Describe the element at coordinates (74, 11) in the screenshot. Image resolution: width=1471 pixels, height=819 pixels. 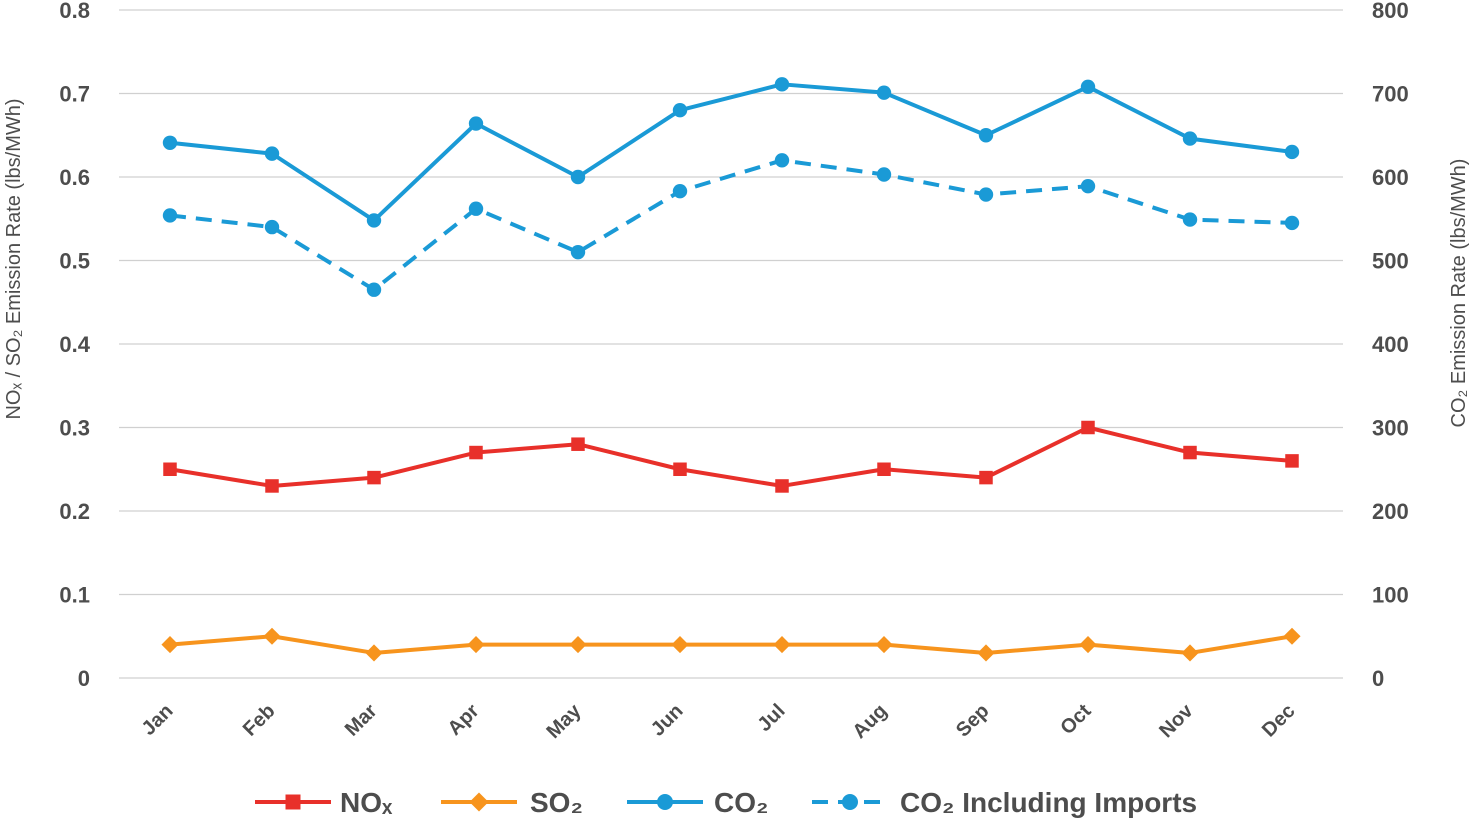
I see `left-tick-label: 0.8` at that location.